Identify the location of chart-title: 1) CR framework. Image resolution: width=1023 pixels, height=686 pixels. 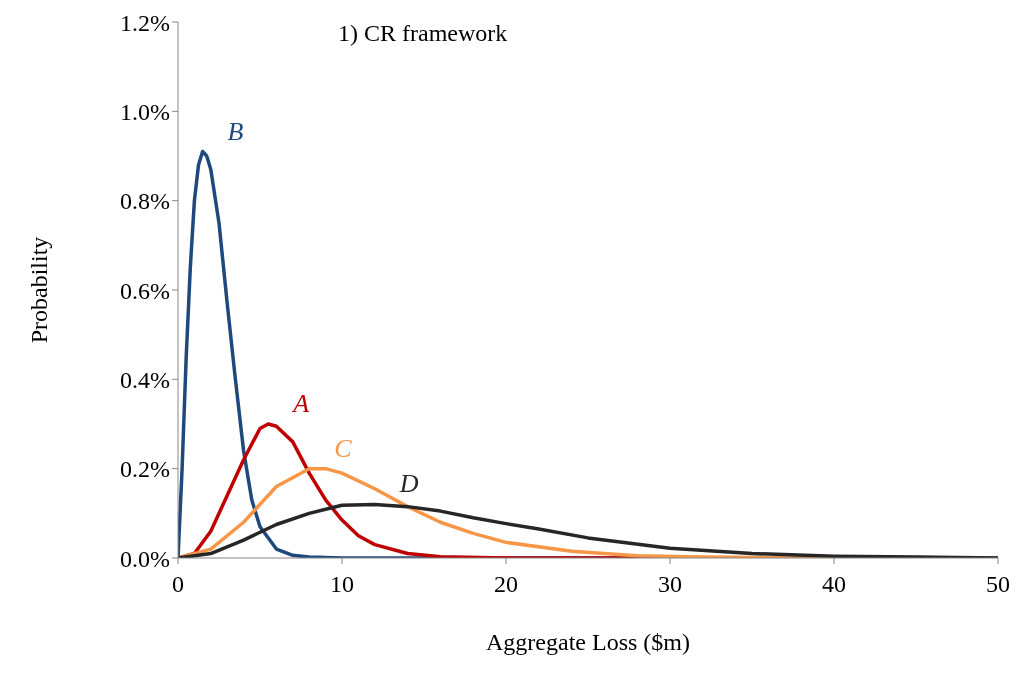
(423, 33).